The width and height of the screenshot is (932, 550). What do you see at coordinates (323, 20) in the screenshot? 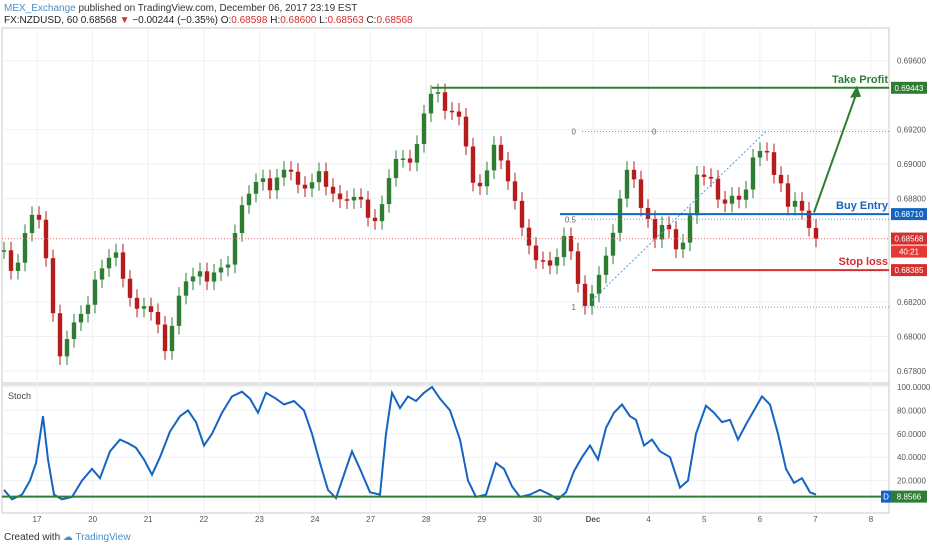
I see `low-label: L:` at bounding box center [323, 20].